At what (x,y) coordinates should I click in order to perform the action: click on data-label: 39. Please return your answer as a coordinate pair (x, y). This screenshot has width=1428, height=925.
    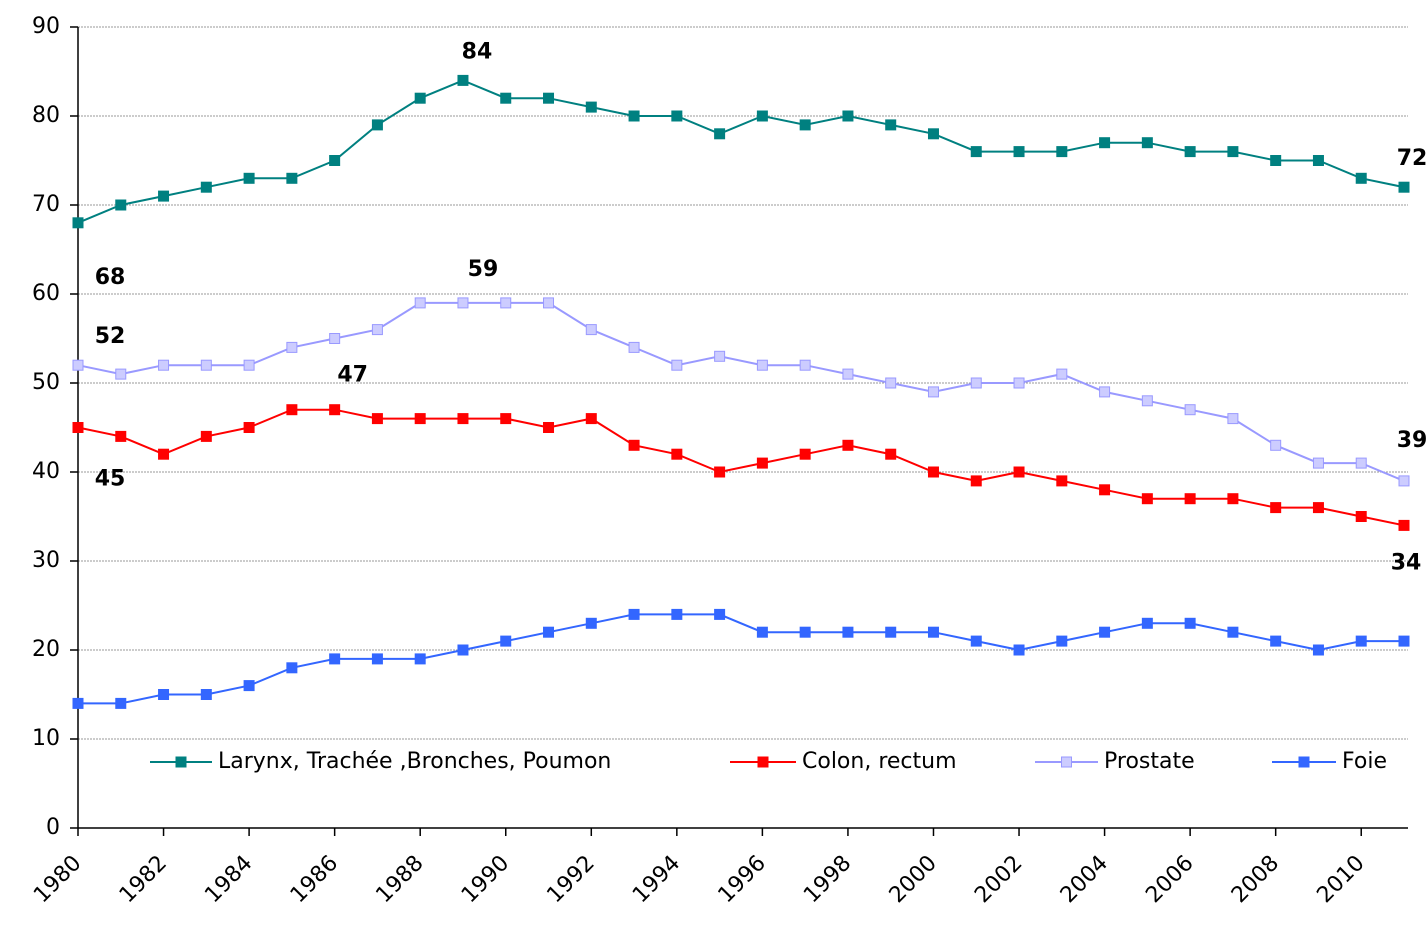
    Looking at the image, I should click on (1412, 440).